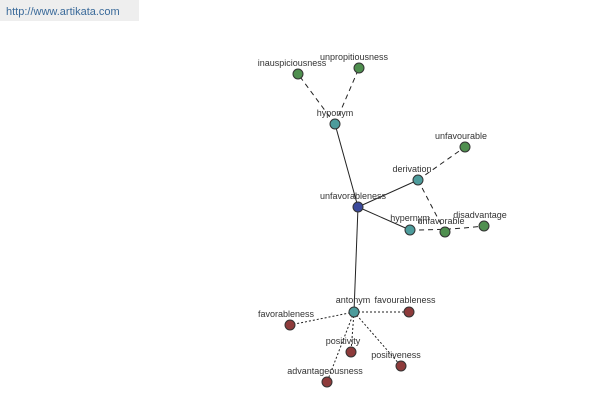 This screenshot has height=400, width=600. Describe the element at coordinates (480, 215) in the screenshot. I see `node-label: disadvantage` at that location.